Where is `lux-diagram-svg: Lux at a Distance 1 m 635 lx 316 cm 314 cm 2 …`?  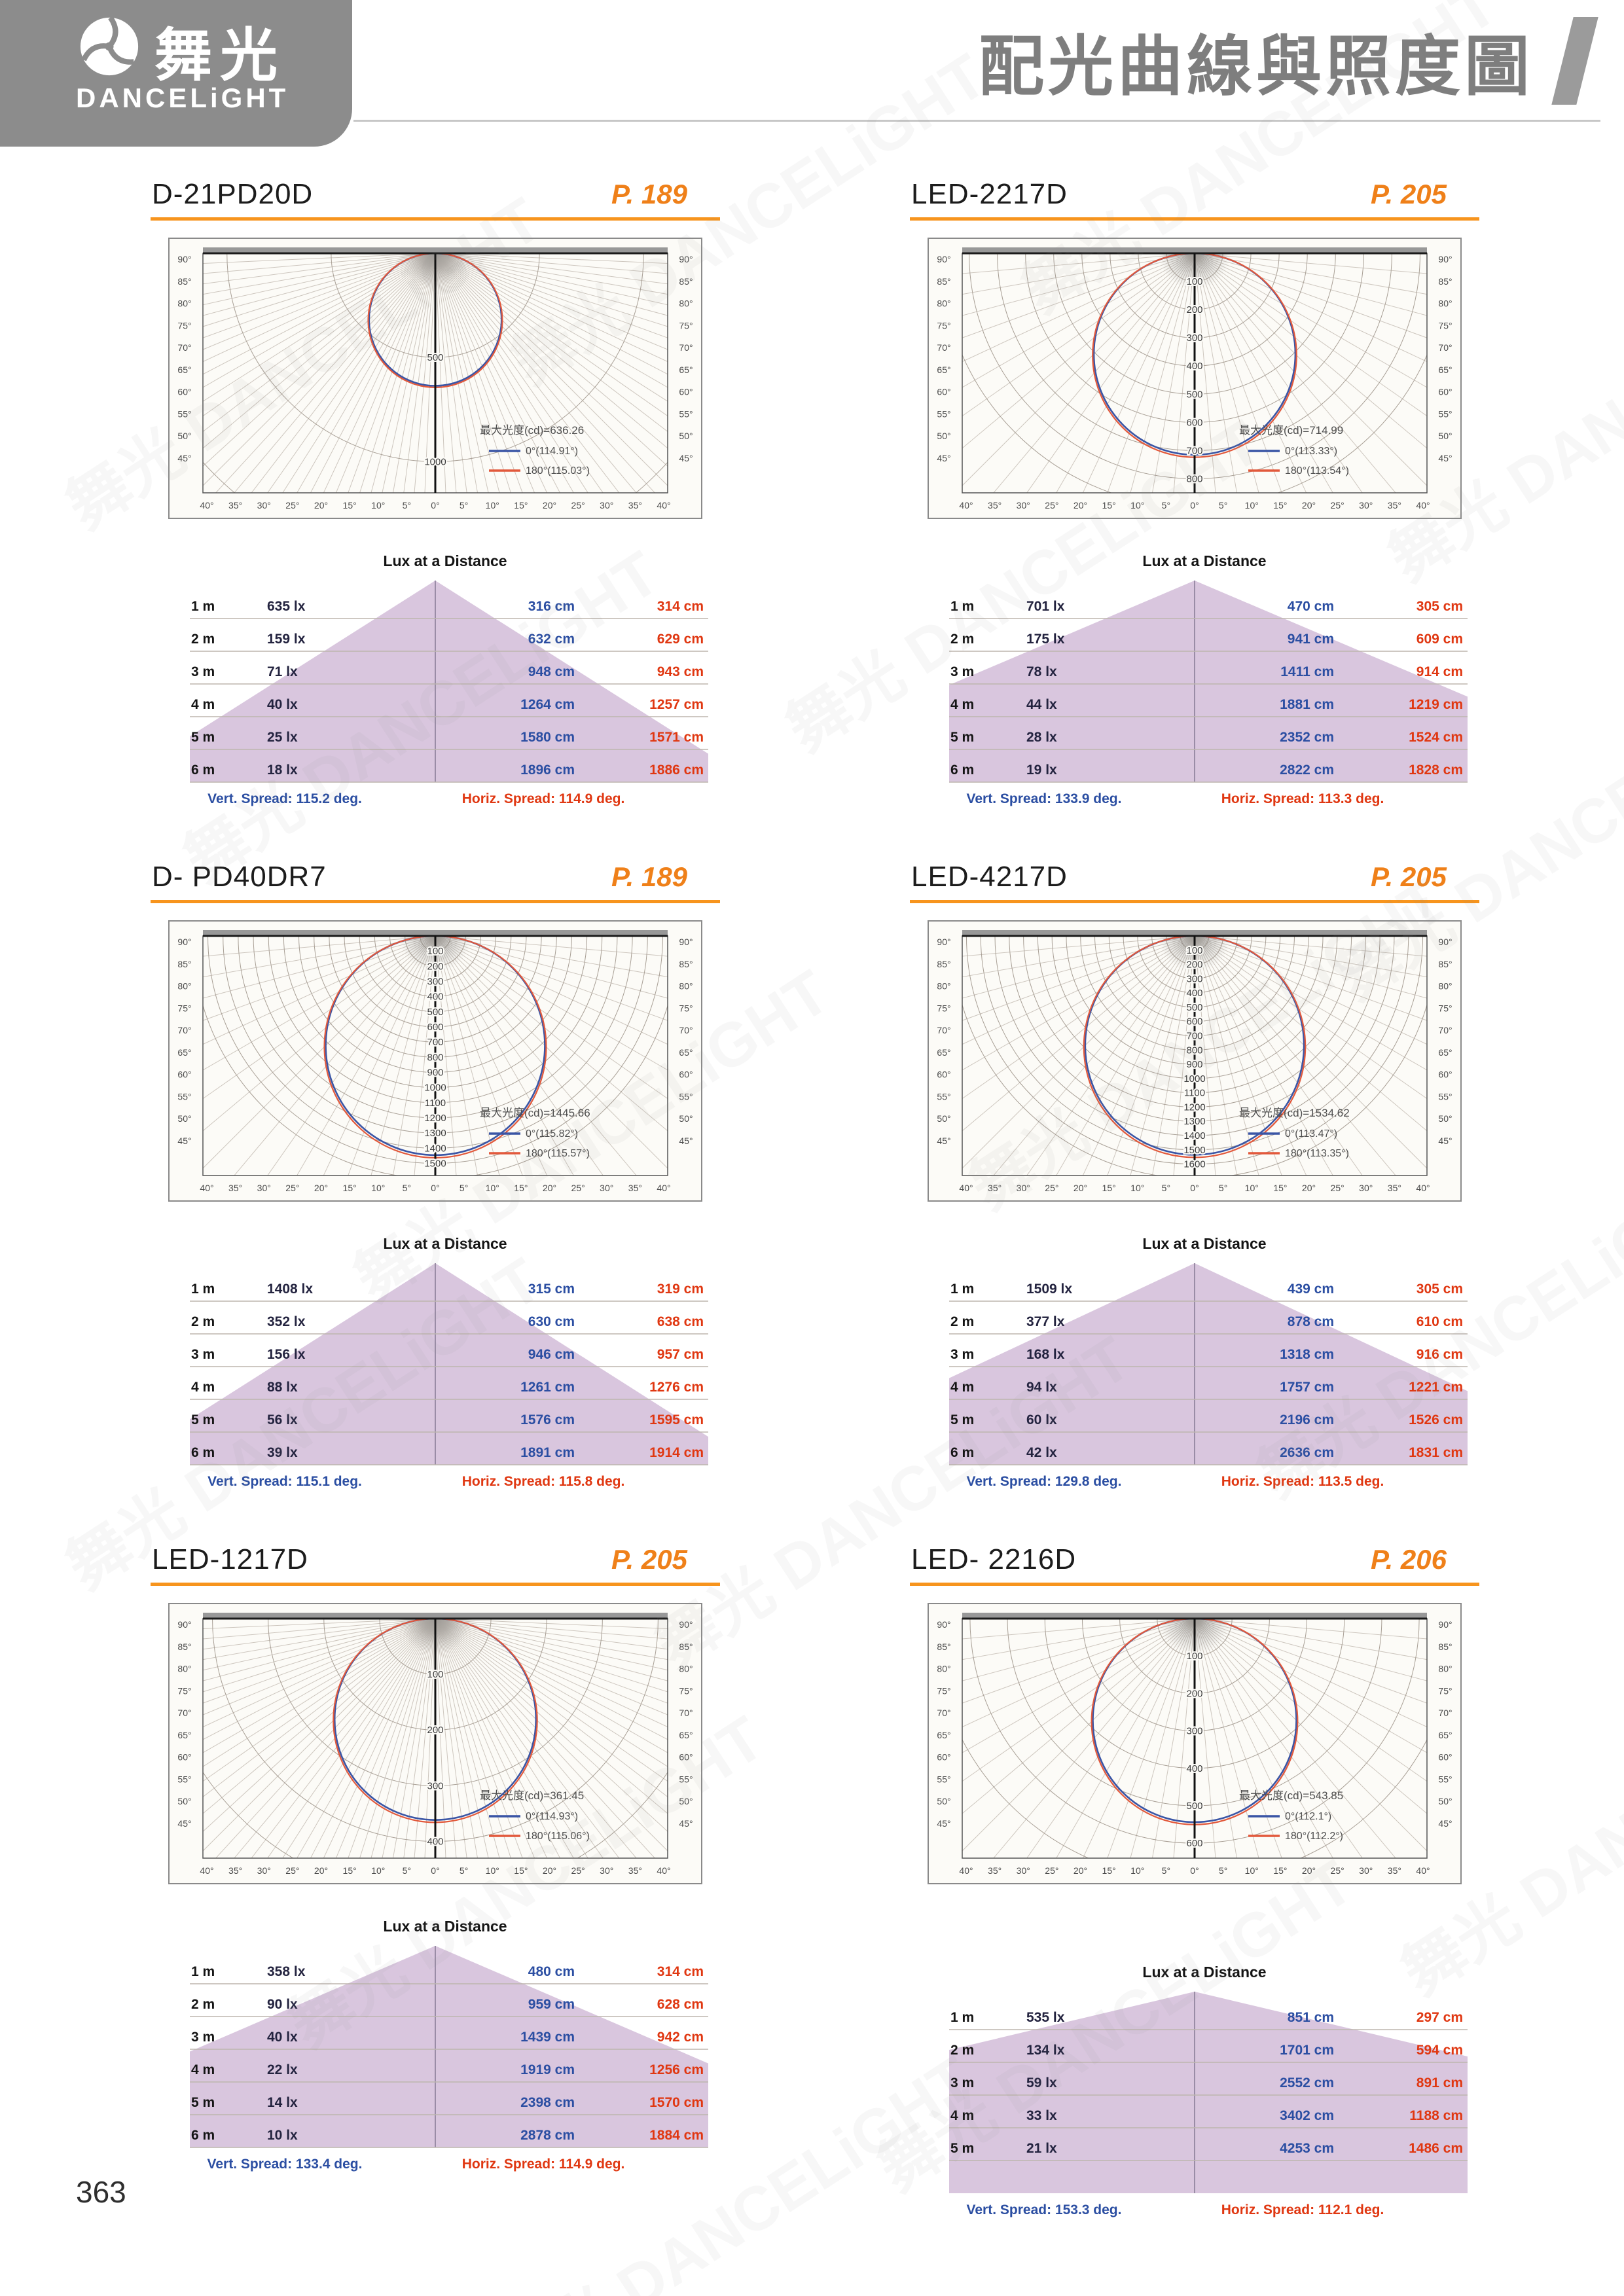
lux-diagram-svg: Lux at a Distance 1 m 635 lx 316 cm 314 cm 2 … is located at coordinates (449, 679).